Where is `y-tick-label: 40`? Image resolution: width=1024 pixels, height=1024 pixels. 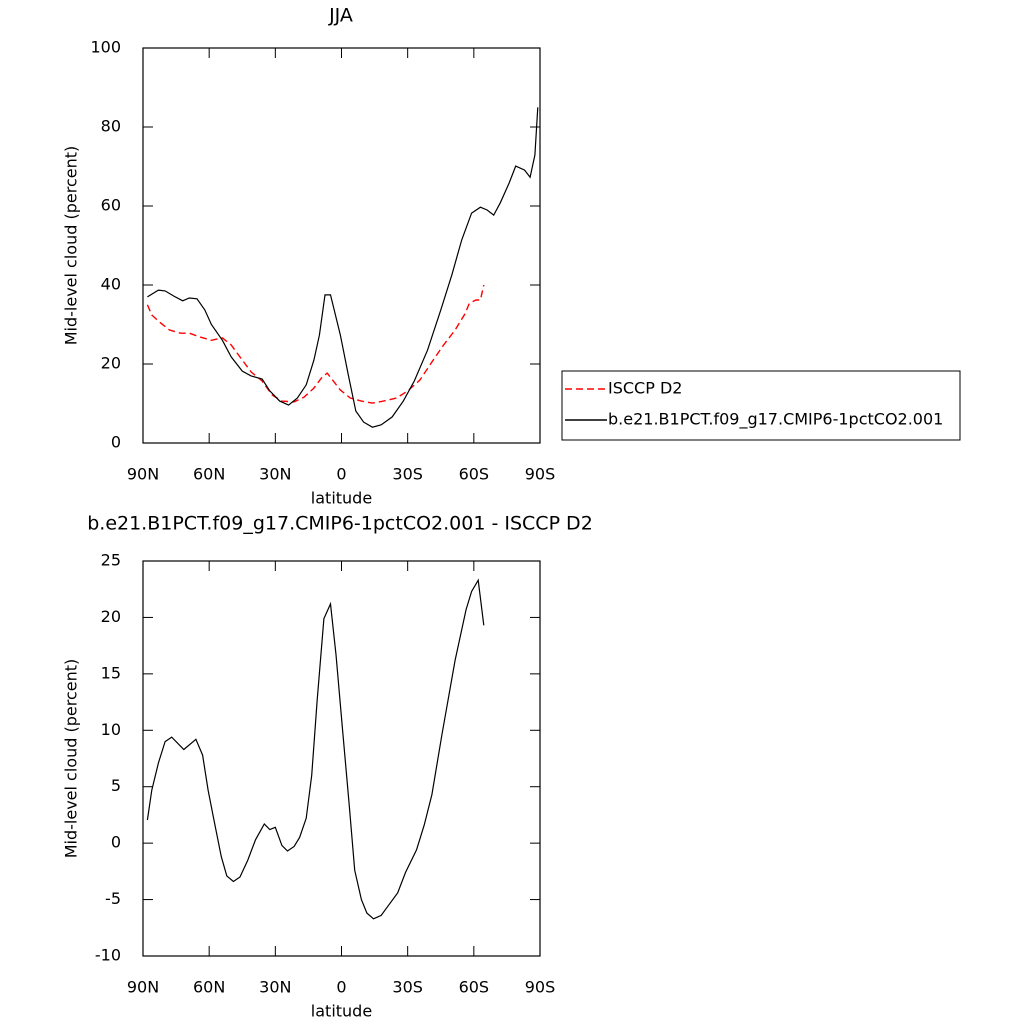
y-tick-label: 40 is located at coordinates (111, 284).